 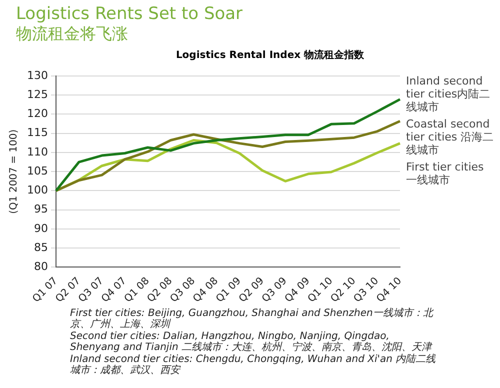 I want to click on y-tick-label: 125, so click(x=37, y=94).